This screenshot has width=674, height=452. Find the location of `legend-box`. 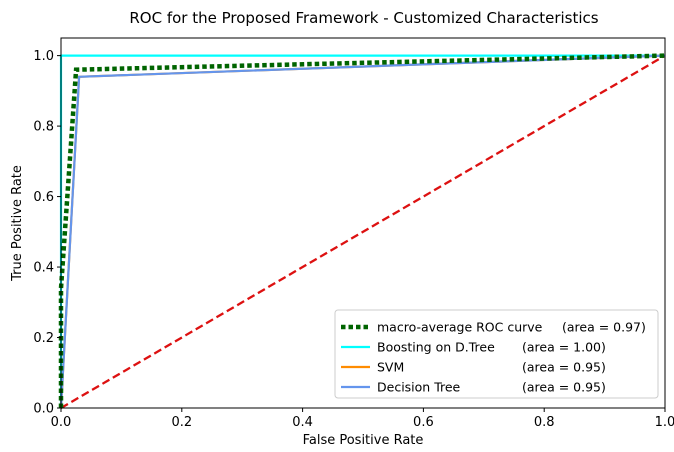

legend-box is located at coordinates (496, 354).